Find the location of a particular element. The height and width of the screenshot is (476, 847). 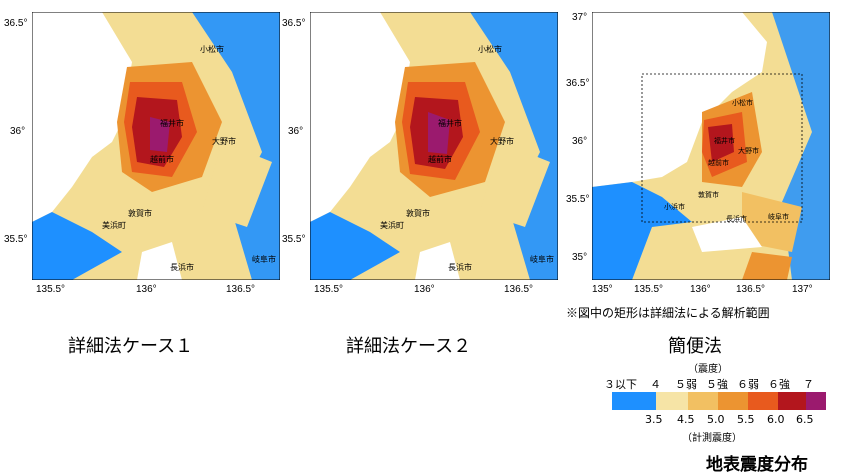

map-3-caption: 簡便法 is located at coordinates (695, 346).